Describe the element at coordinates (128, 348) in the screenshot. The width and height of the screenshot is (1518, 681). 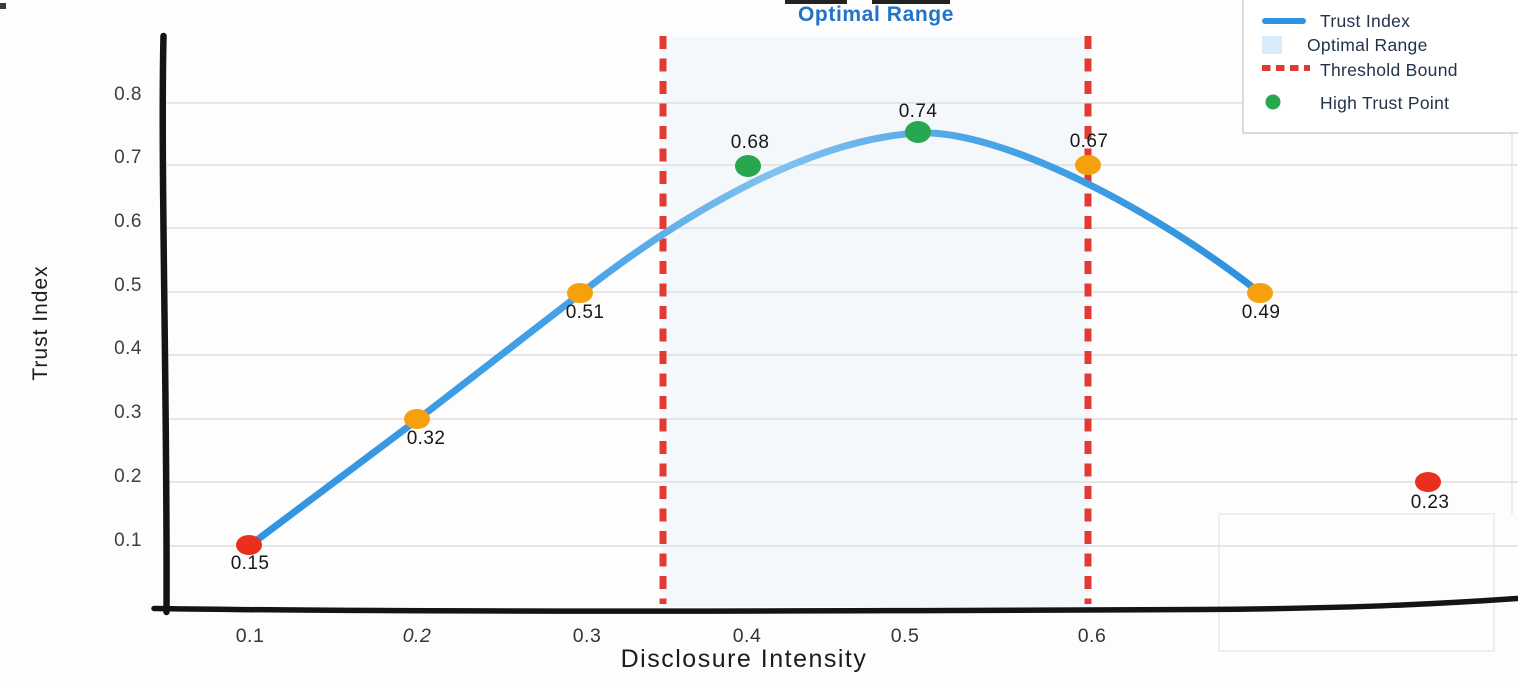
I see `y-tick-label: 0.4` at that location.